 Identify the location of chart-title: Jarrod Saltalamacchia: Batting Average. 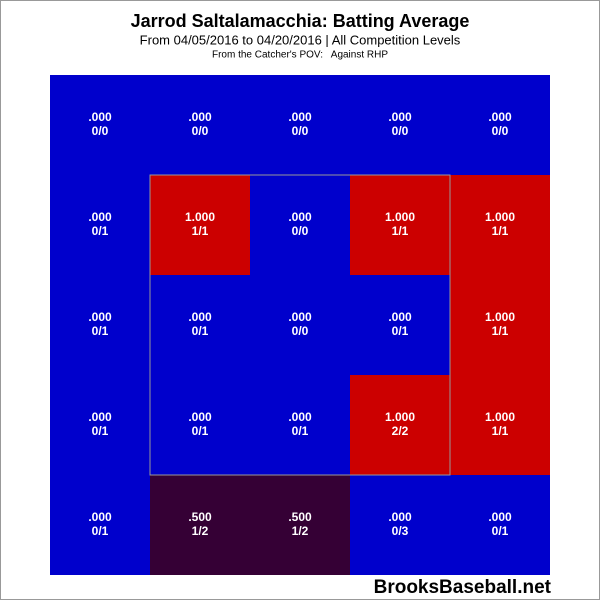
(300, 21).